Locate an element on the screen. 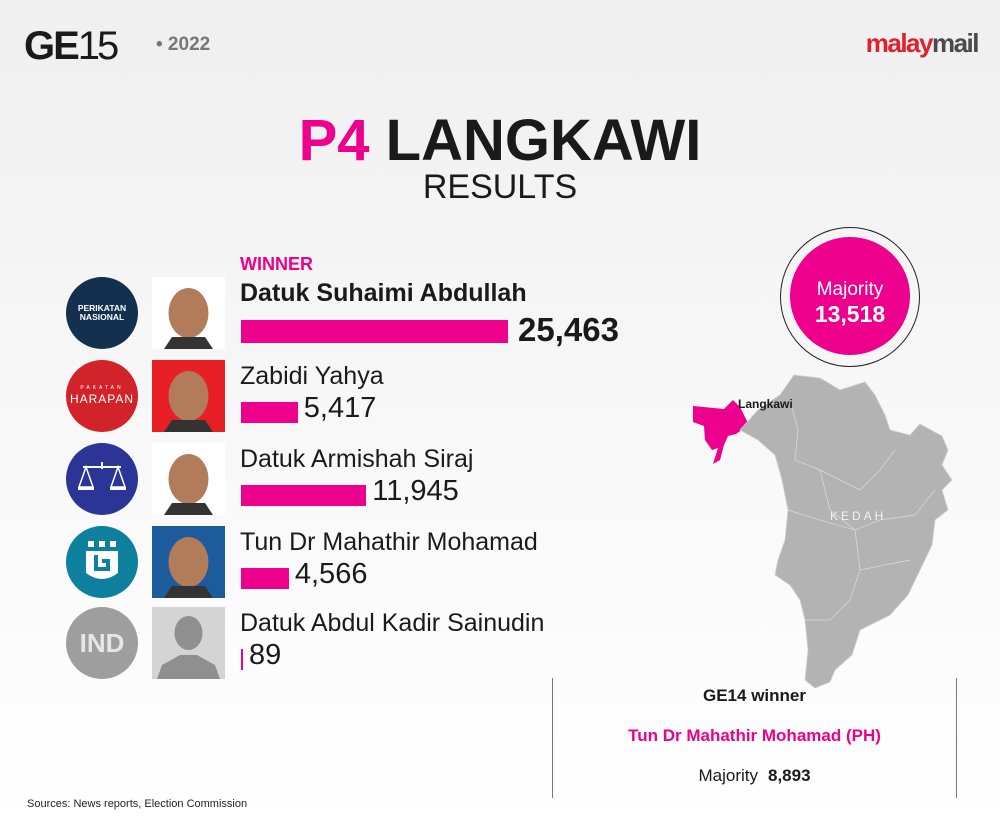 This screenshot has height=830, width=1000. candidate-name: Tun Dr Mahathir Mohamad is located at coordinates (389, 542).